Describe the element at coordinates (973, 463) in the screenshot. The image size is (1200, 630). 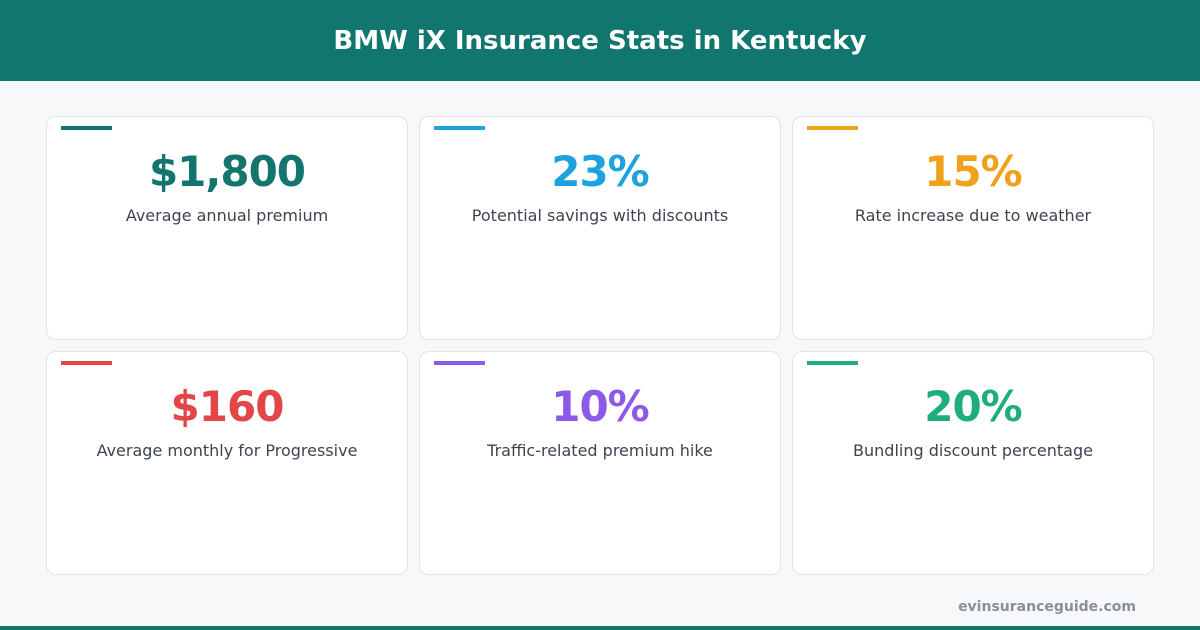
I see `stat-card: 20% Bundling discount percentage` at that location.